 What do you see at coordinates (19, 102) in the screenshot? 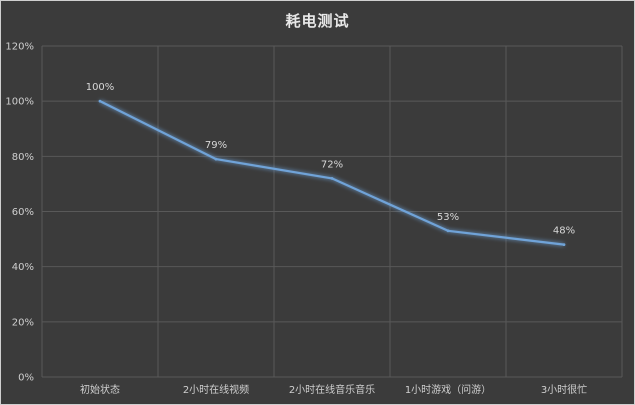
I see `y-tick-label: 100%` at bounding box center [19, 102].